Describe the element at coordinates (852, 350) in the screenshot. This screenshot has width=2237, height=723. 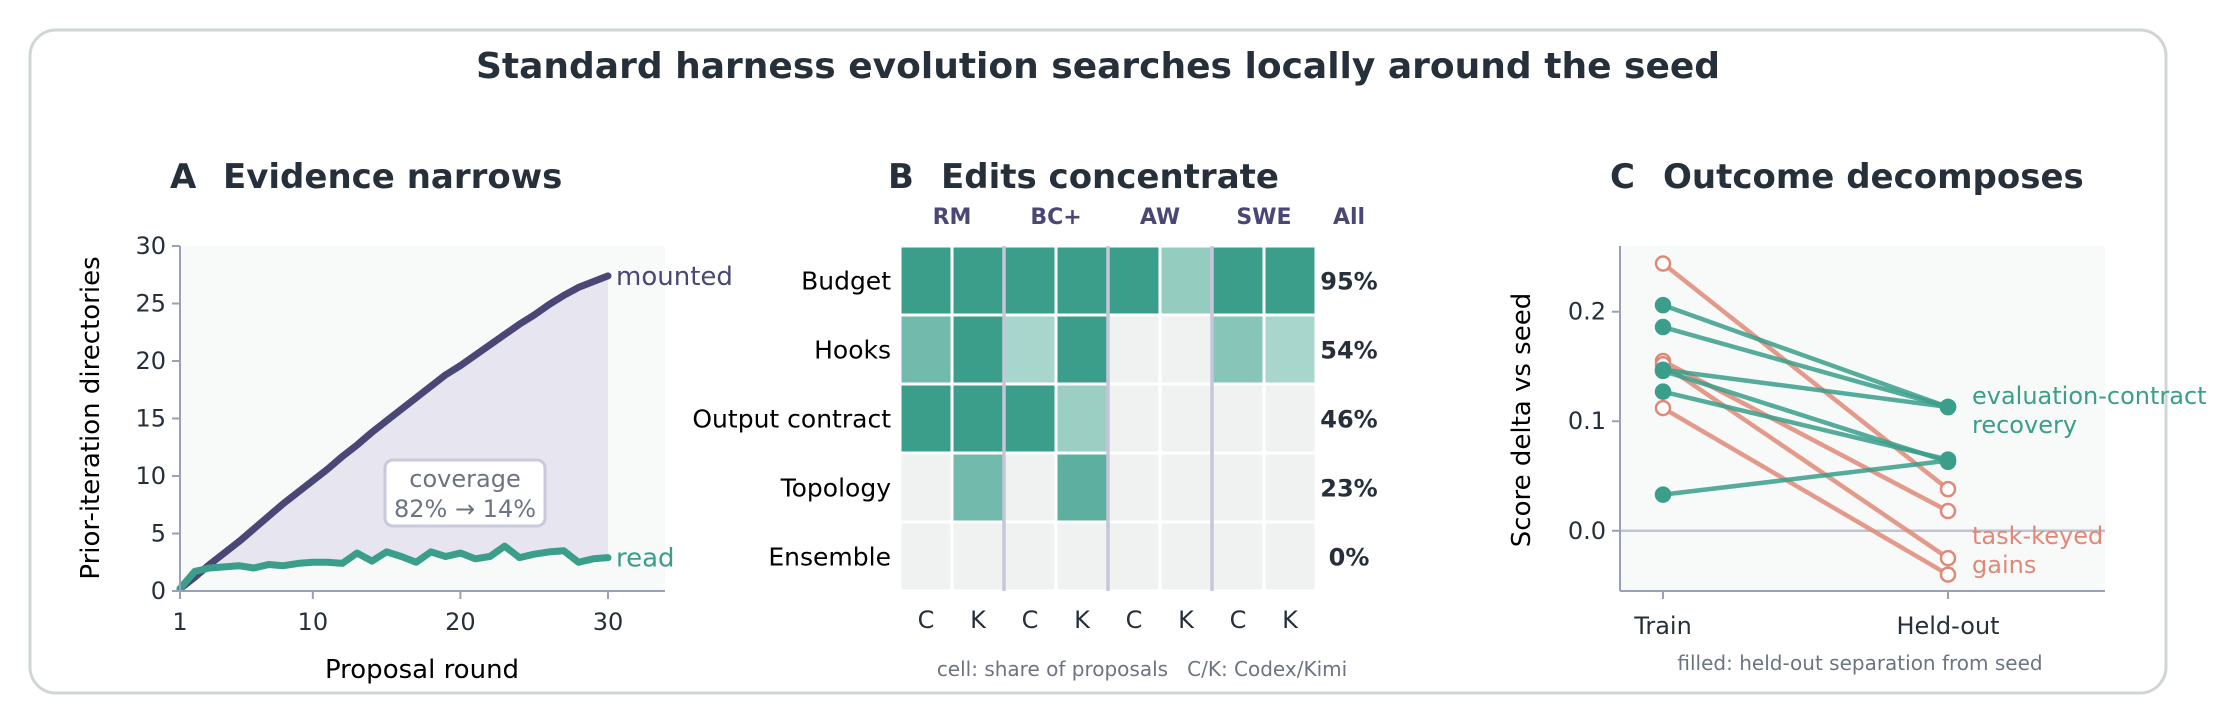
I see `heatmap-row-label: Hooks` at that location.